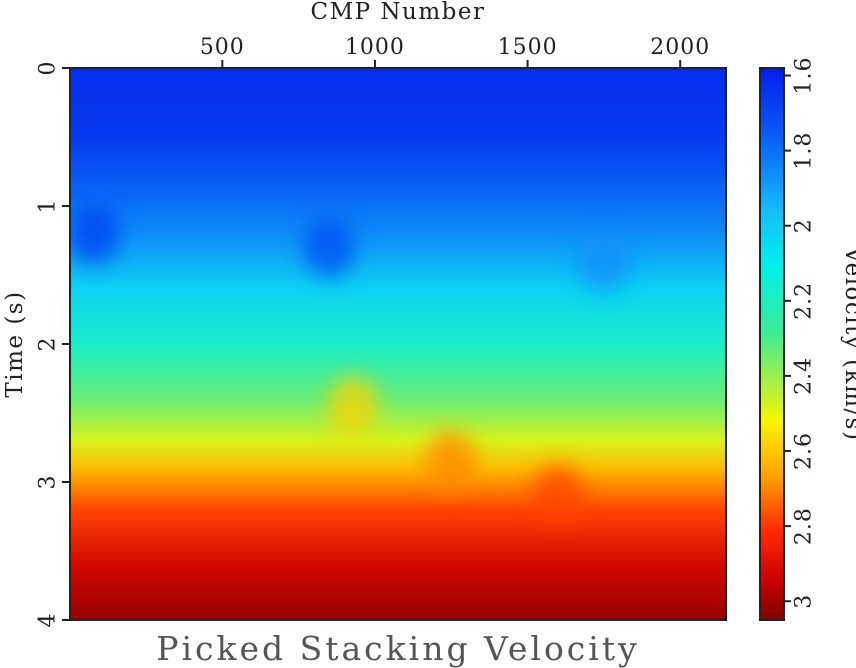 The height and width of the screenshot is (668, 856). I want to click on y-tick-label: 0, so click(48, 68).